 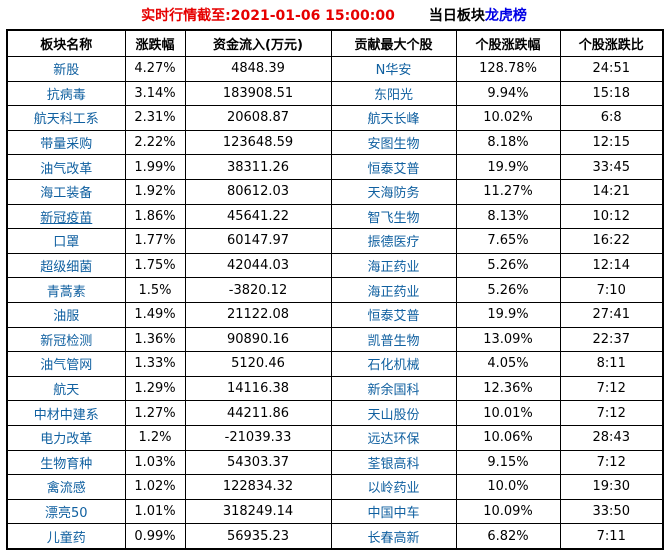 I want to click on stock-link: 天山股份, so click(x=393, y=415).